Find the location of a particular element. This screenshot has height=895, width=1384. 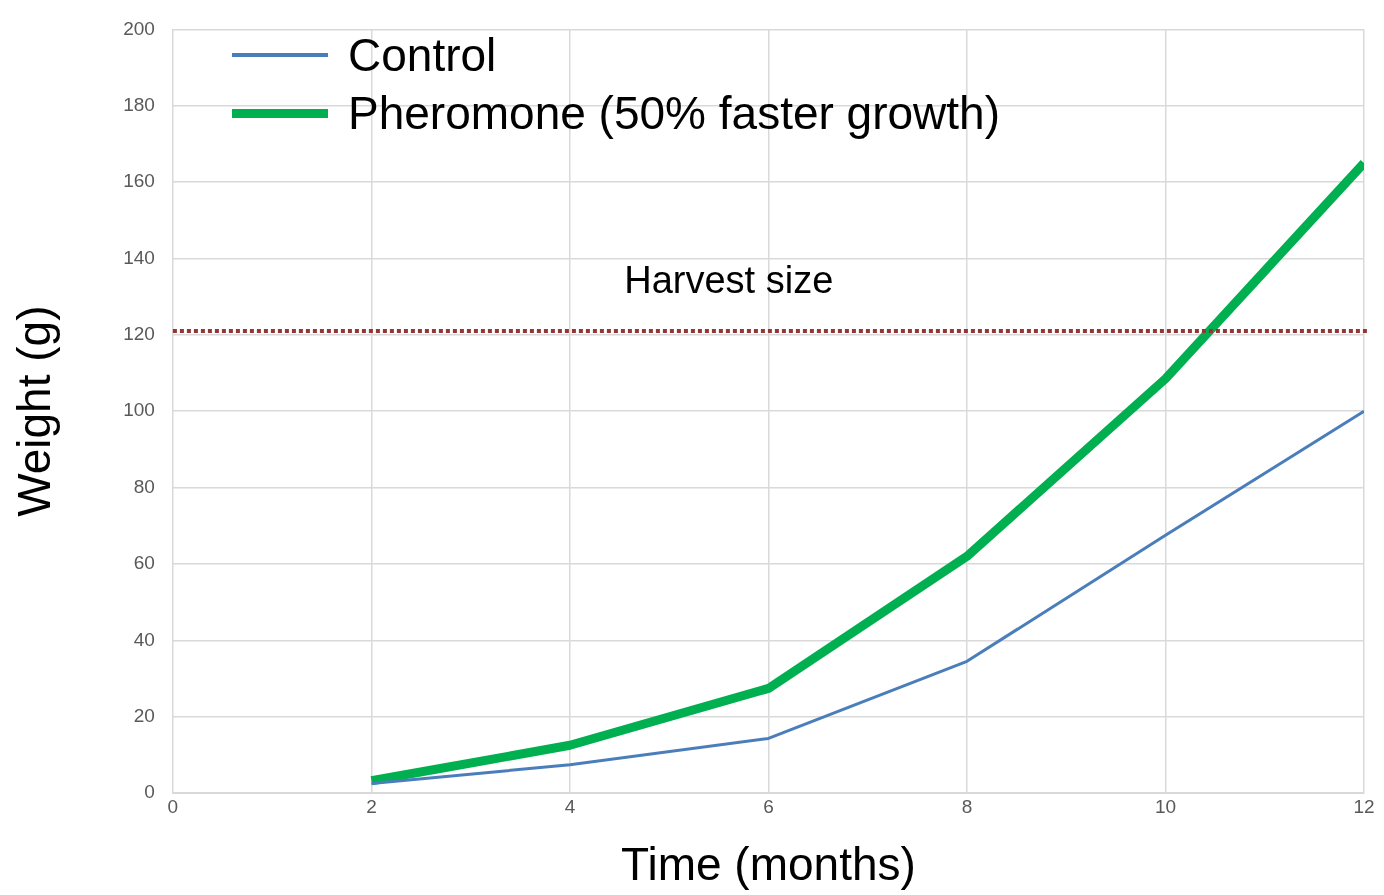

legend-label: Pheromone (50% faster growth) is located at coordinates (674, 113).